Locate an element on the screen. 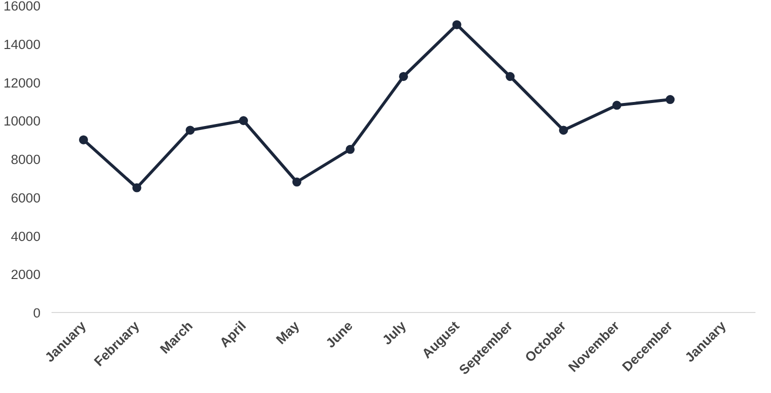  y-tick-label: 2000 is located at coordinates (25, 274).